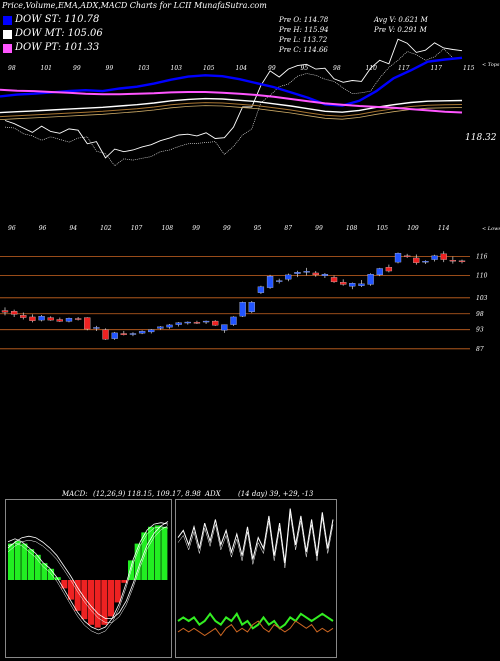 Image resolution: width=500 pixels, height=661 pixels. Describe the element at coordinates (491, 229) in the screenshot. I see `lows-axis-label: < Lows` at that location.